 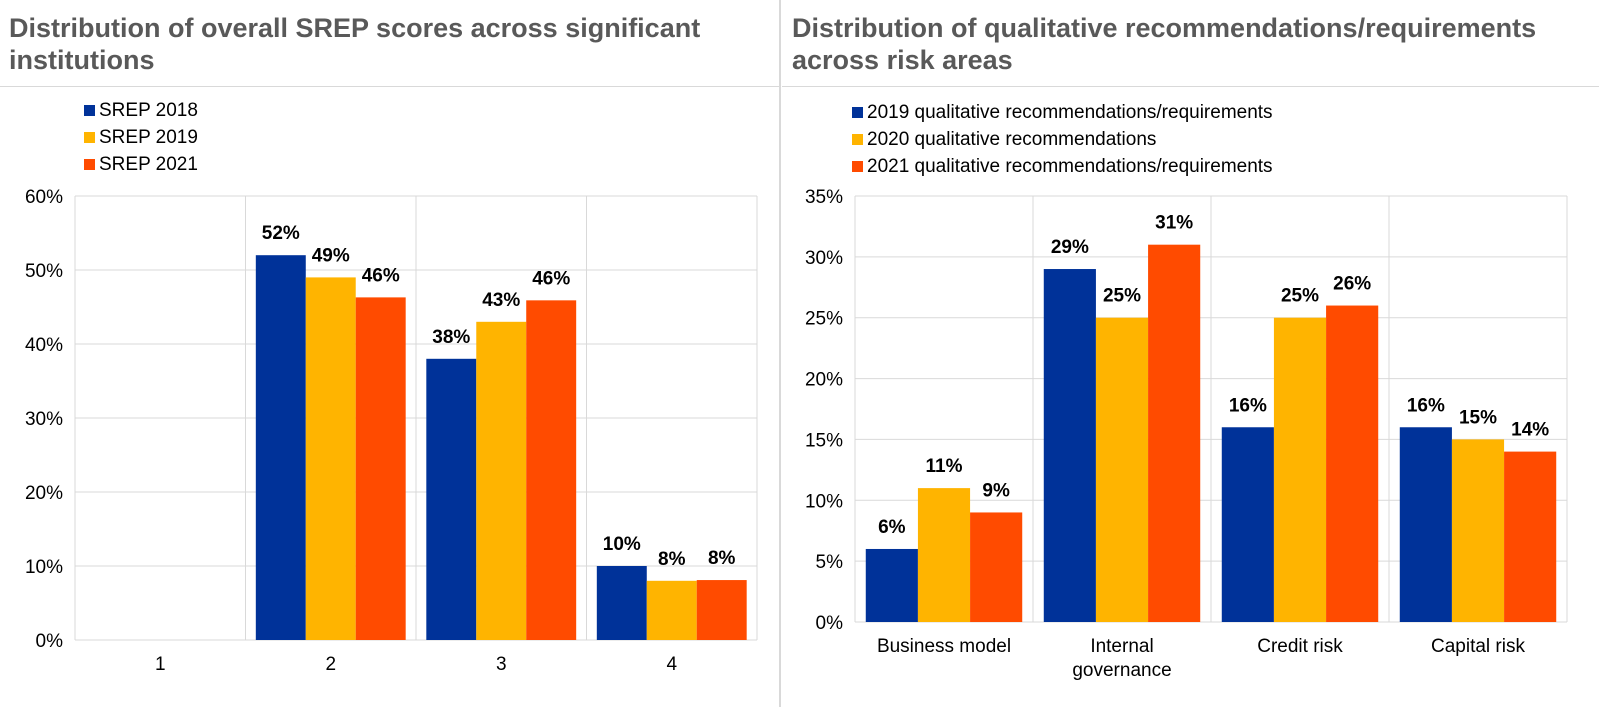 I want to click on data-label: 26%, so click(x=1352, y=284).